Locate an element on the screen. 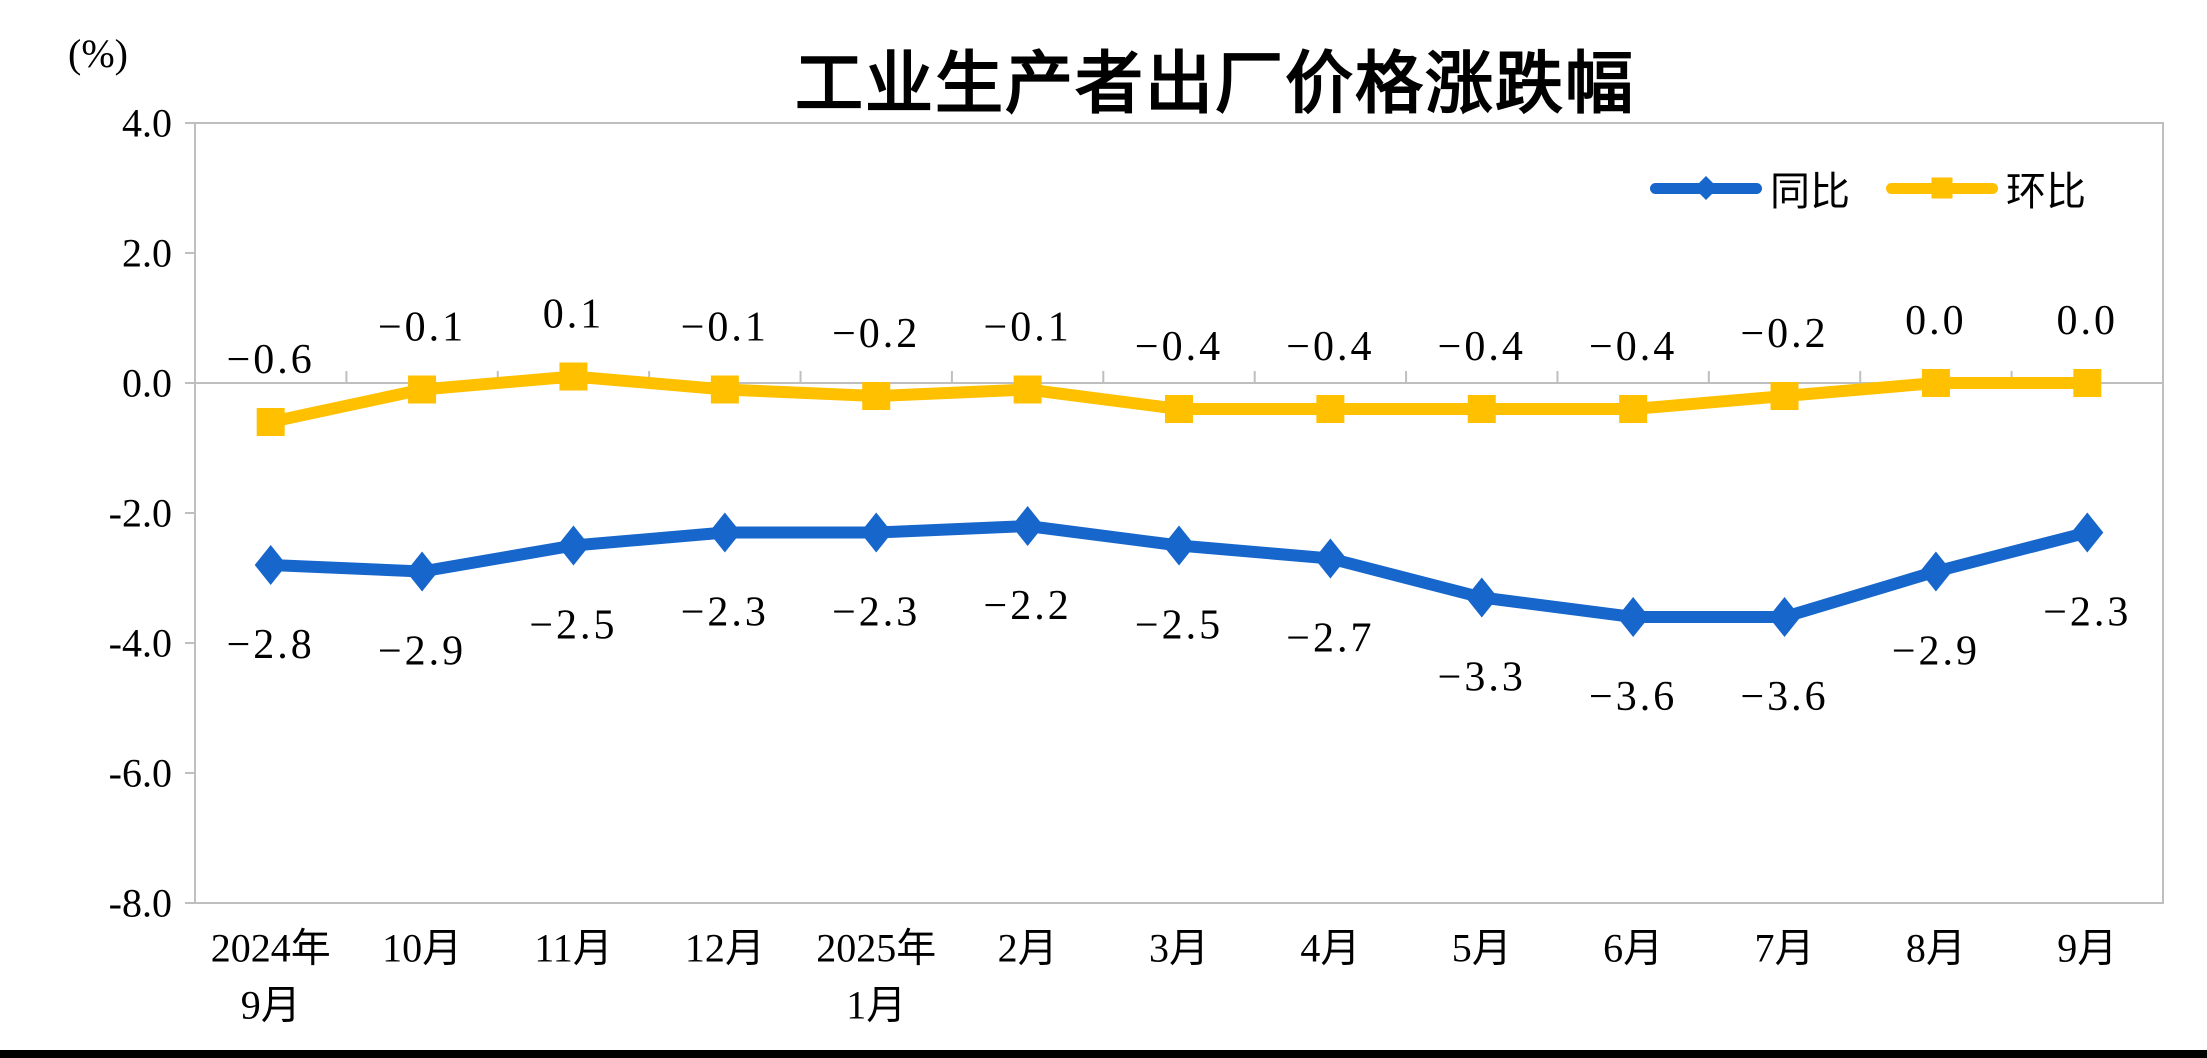 Image resolution: width=2207 pixels, height=1058 pixels. diamond-marker-icon is located at coordinates (1706, 188).